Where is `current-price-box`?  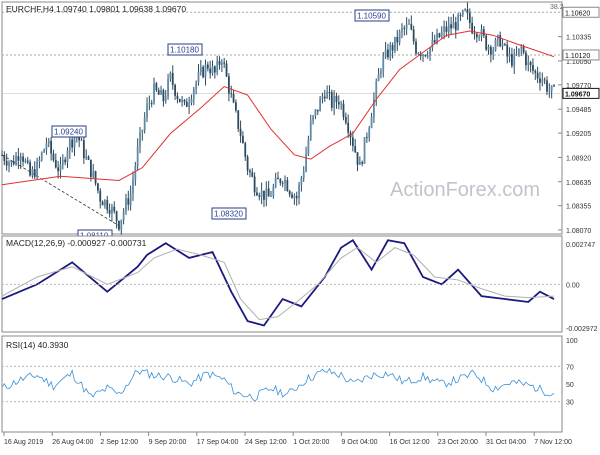
current-price-box is located at coordinates (581, 93).